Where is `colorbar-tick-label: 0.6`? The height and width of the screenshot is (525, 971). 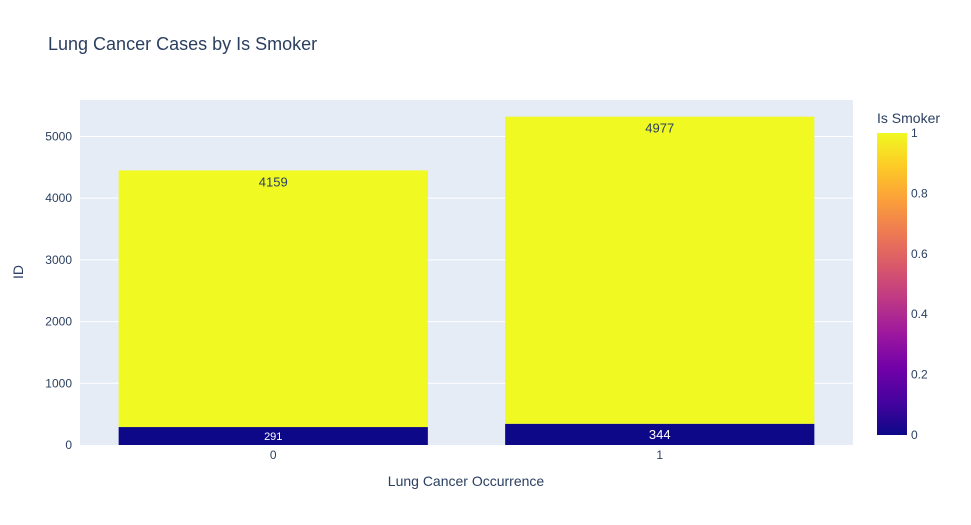 colorbar-tick-label: 0.6 is located at coordinates (919, 254).